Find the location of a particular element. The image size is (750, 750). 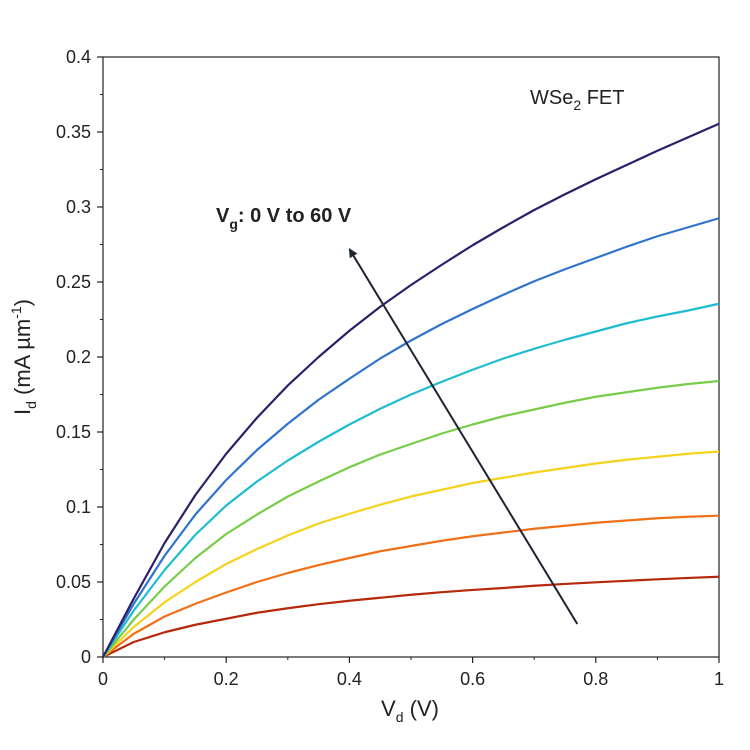

y-axis-title: Id (mA µm-1) is located at coordinates (23, 357).